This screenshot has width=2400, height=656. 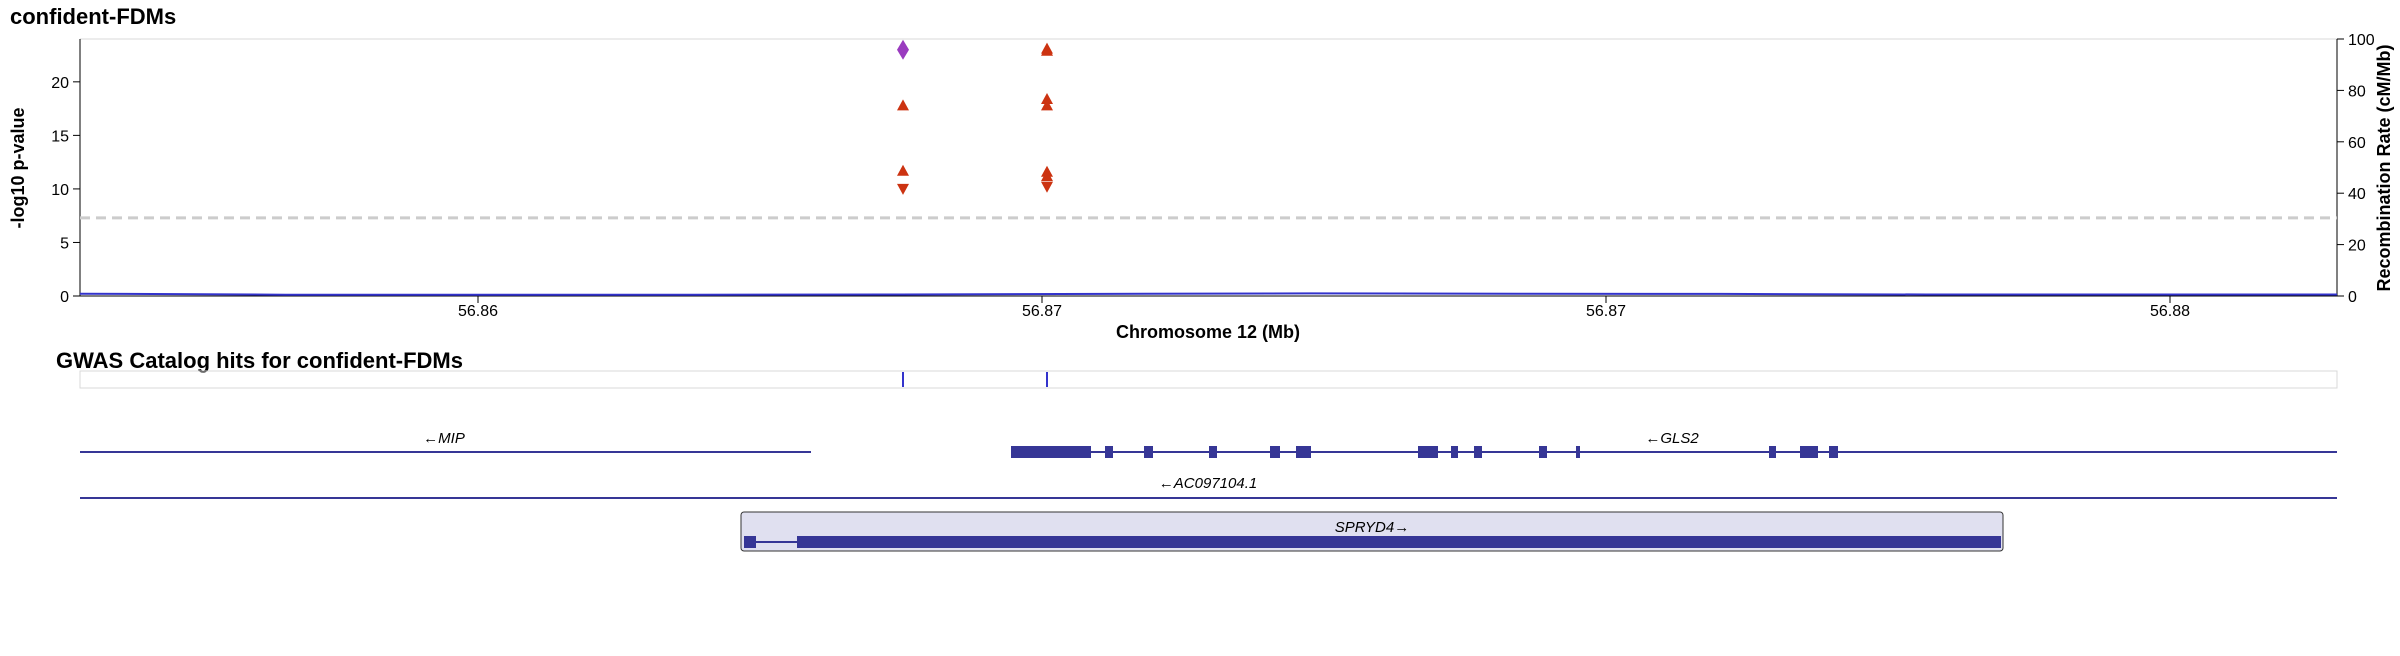 What do you see at coordinates (975, 379) in the screenshot?
I see `gwas-hits` at bounding box center [975, 379].